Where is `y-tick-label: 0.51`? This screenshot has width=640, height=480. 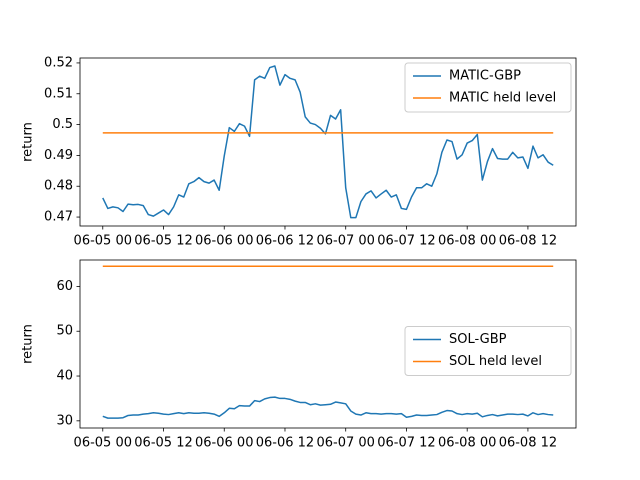 y-tick-label: 0.51 is located at coordinates (58, 93).